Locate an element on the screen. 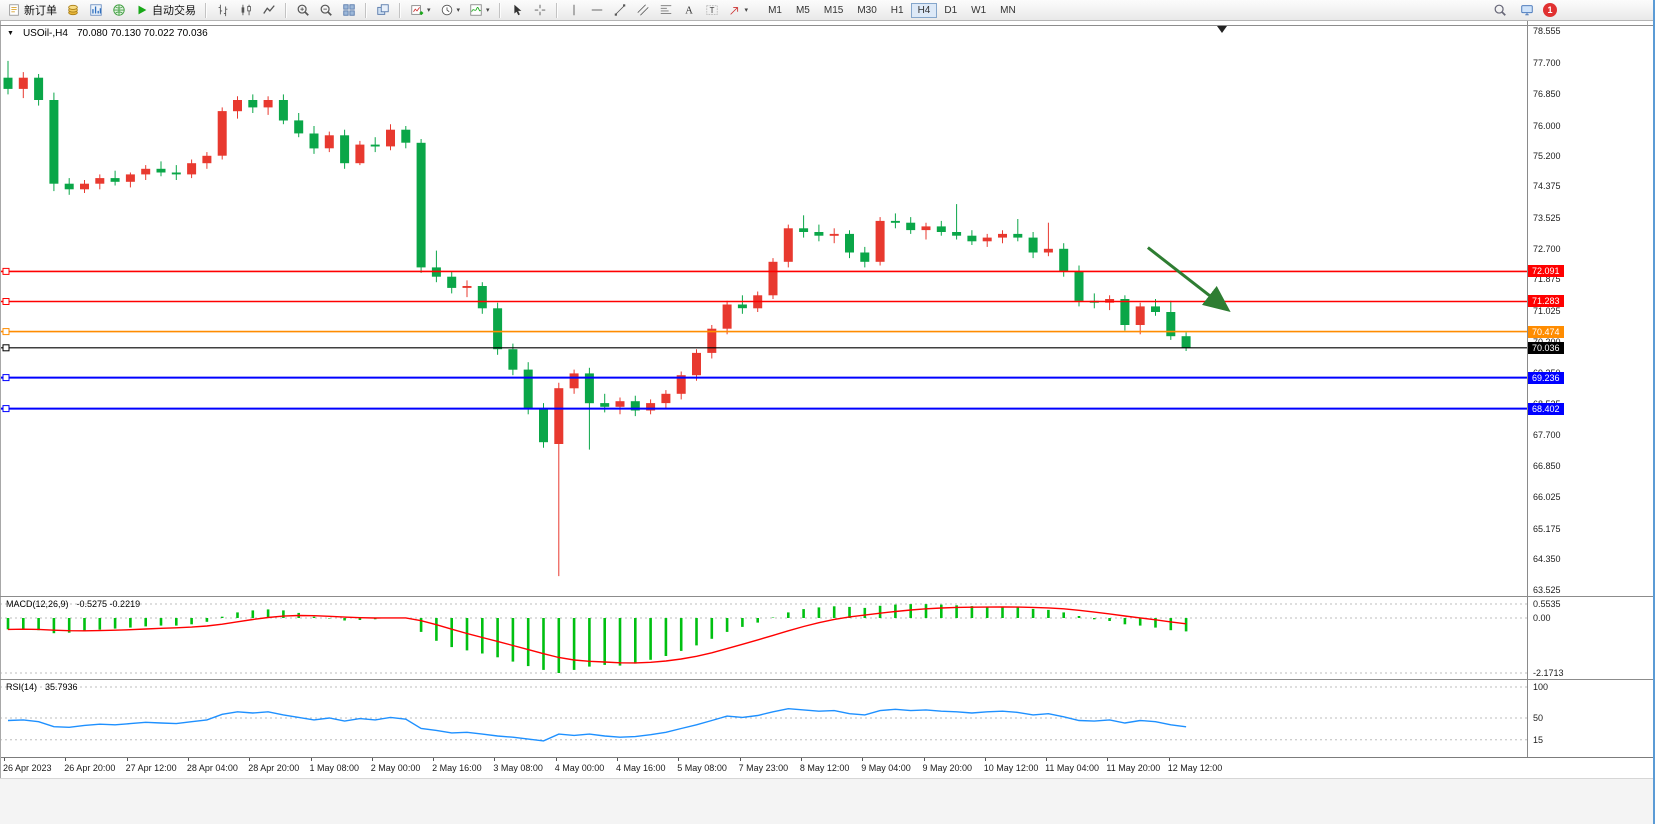  indicator-icon is located at coordinates (476, 10).